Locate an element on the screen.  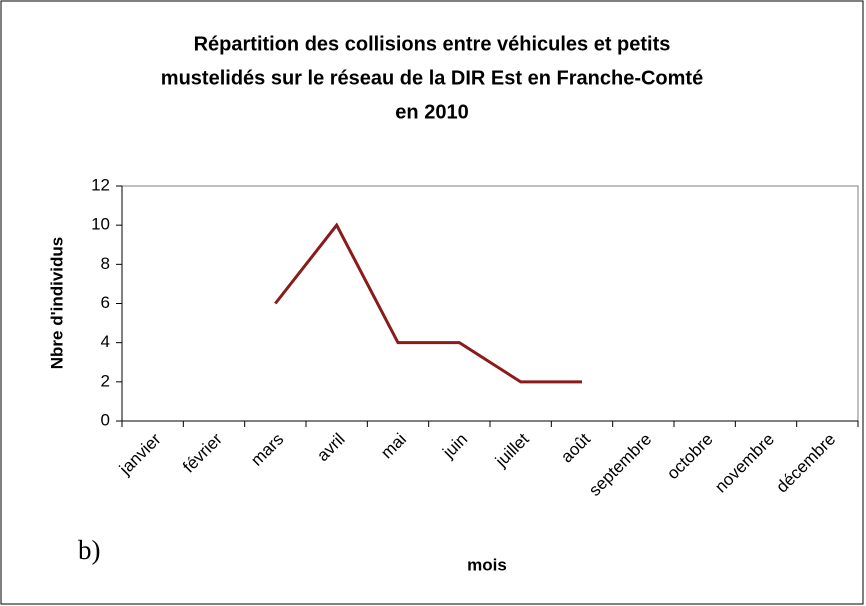
y-tick-label: 6 is located at coordinates (105, 302).